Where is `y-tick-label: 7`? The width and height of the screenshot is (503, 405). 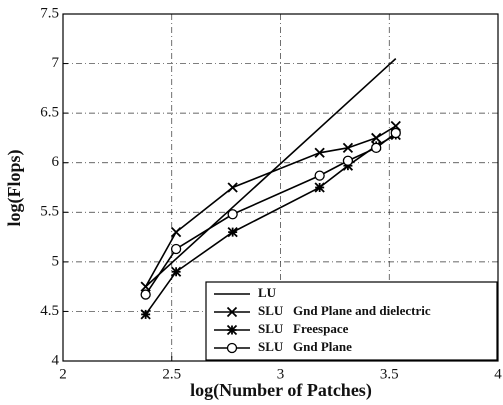
y-tick-label: 7 is located at coordinates (56, 63).